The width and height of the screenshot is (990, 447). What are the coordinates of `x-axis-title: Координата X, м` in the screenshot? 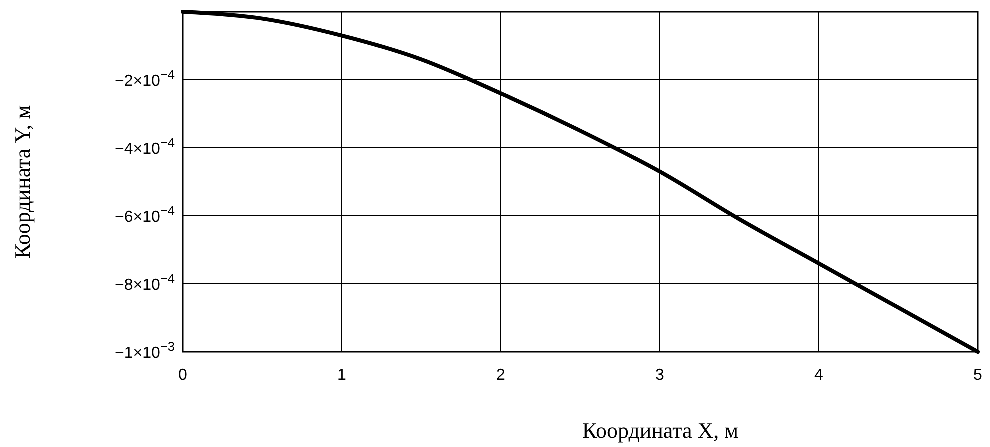 It's located at (660, 430).